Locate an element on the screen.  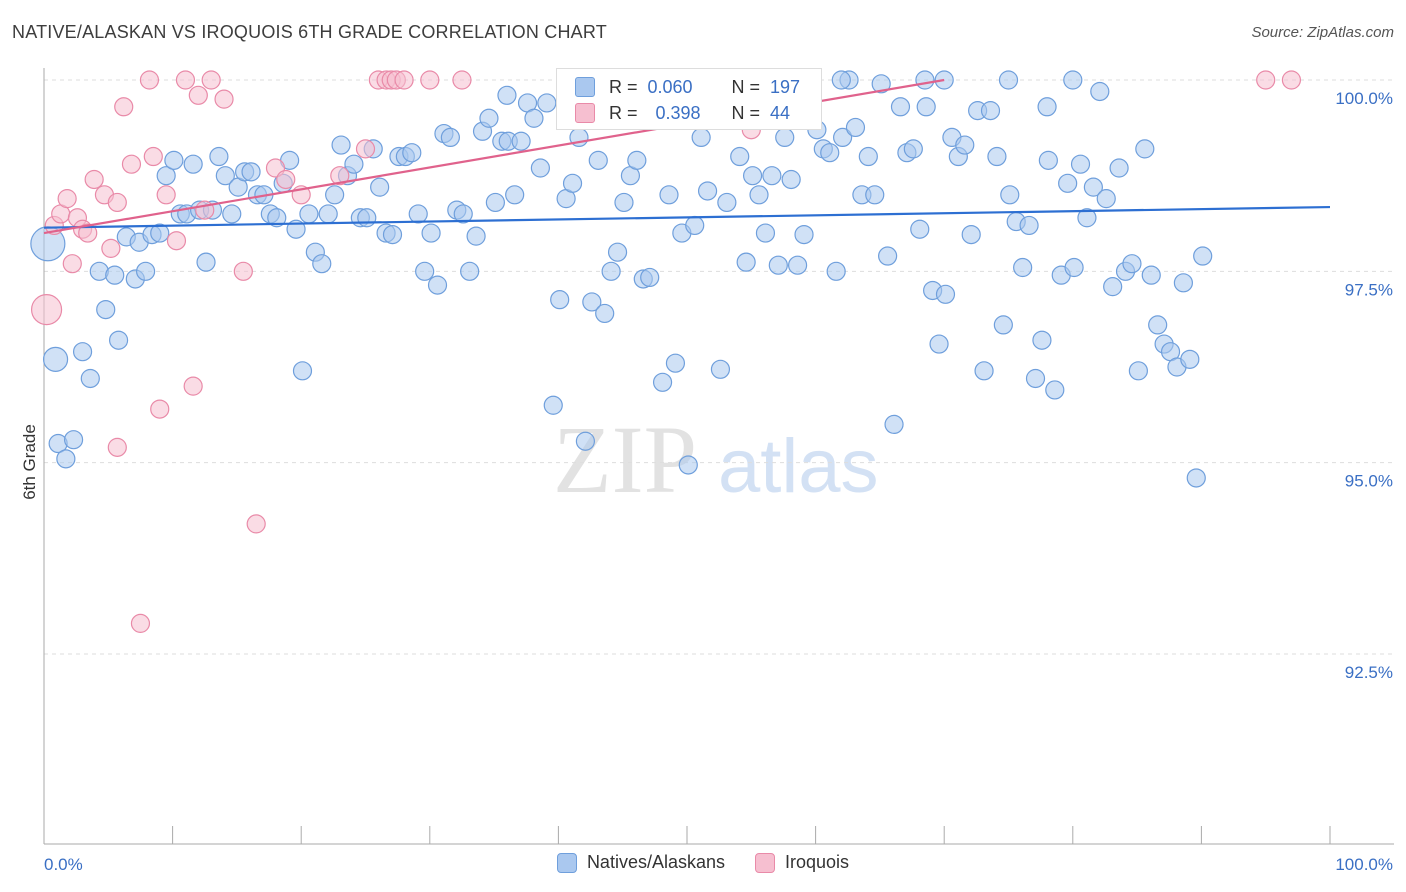
stats-r-label-iroquois: R = is located at coordinates (623, 112).